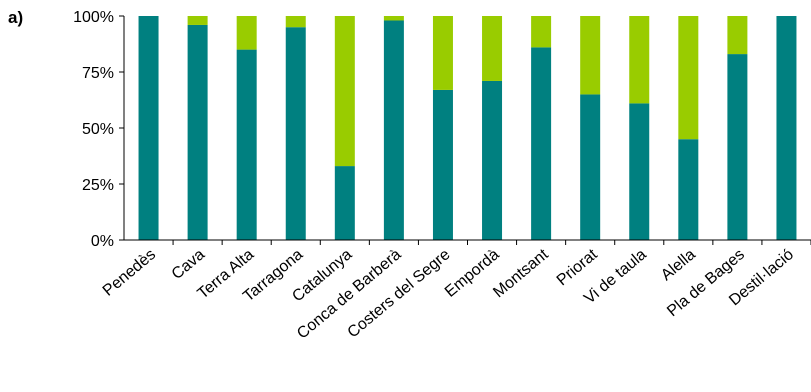 The width and height of the screenshot is (811, 392). What do you see at coordinates (521, 274) in the screenshot?
I see `x-tick-label: Montsant` at bounding box center [521, 274].